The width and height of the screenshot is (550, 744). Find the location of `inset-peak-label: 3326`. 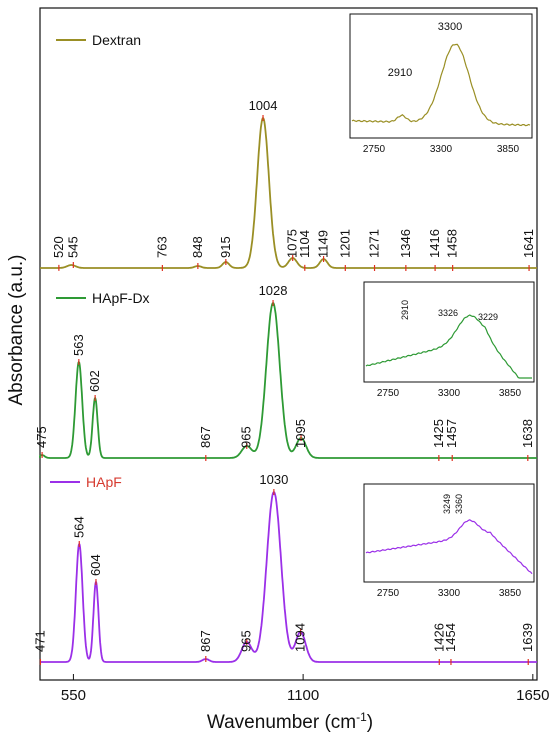

inset-peak-label: 3326 is located at coordinates (448, 313).